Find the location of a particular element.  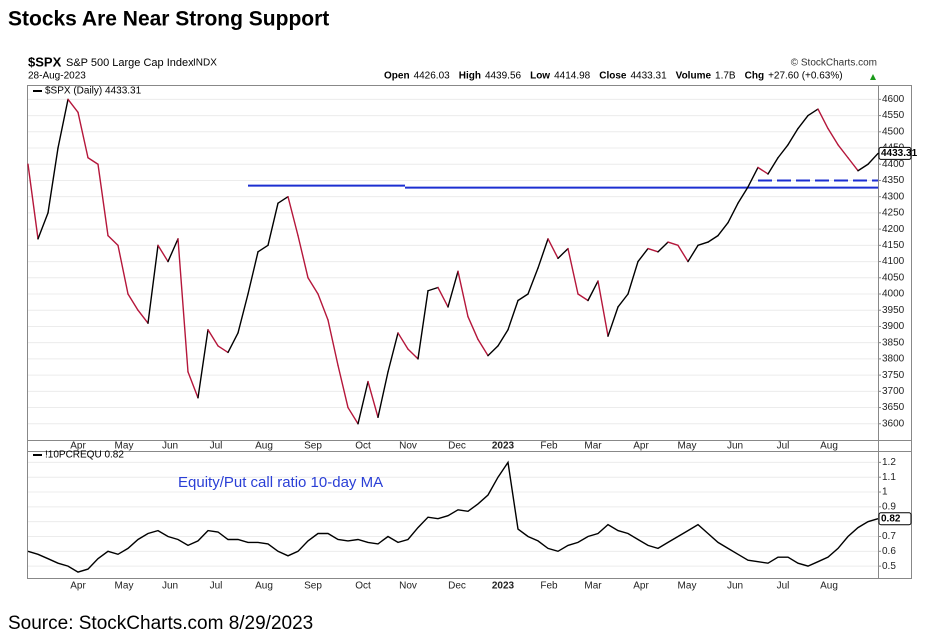

quote-value: 4426.03 is located at coordinates (432, 76).